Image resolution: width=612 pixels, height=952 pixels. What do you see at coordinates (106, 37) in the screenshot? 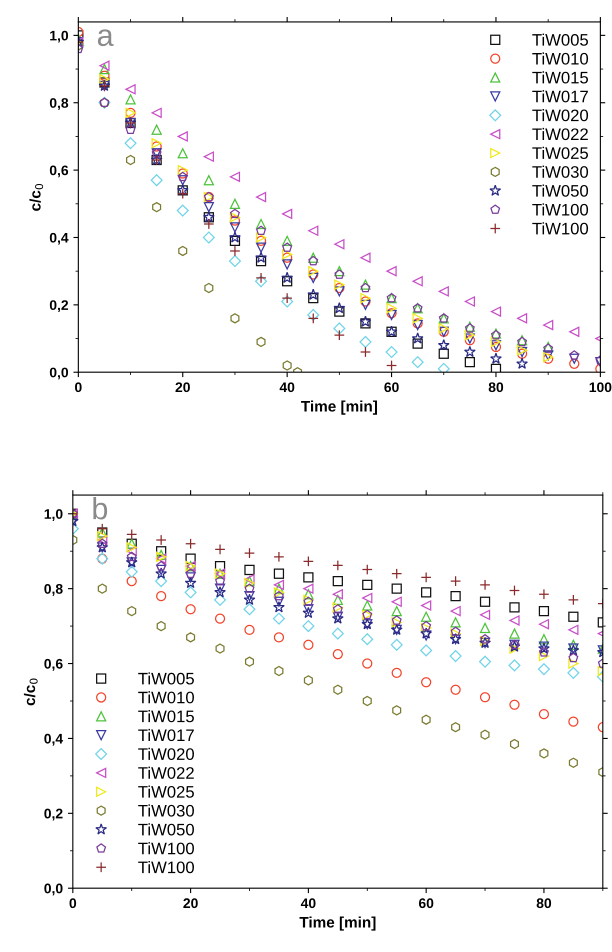
I see `annotation: a` at bounding box center [106, 37].